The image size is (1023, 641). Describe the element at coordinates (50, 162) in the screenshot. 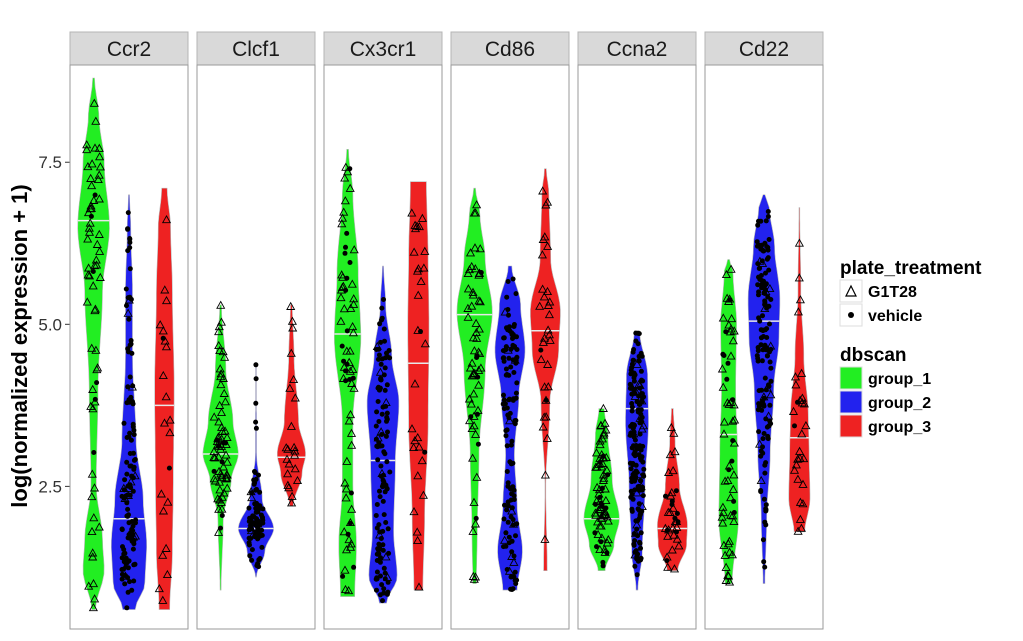

I see `y-tick-label: 7.5` at that location.